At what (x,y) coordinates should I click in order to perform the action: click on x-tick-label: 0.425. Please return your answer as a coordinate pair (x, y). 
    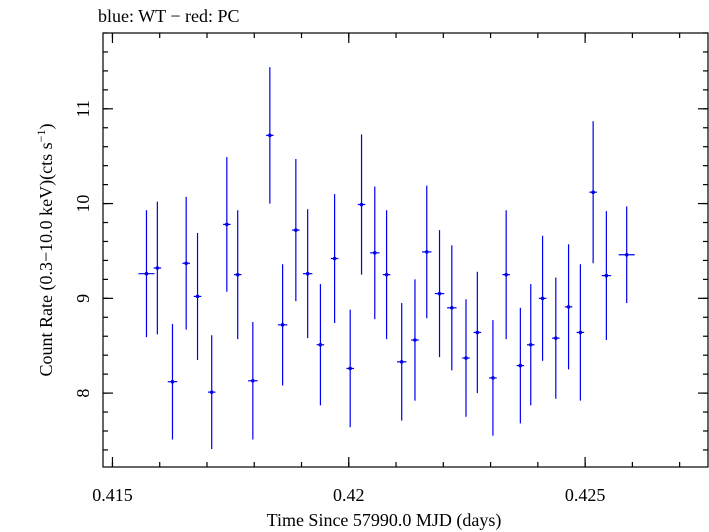
    Looking at the image, I should click on (585, 495).